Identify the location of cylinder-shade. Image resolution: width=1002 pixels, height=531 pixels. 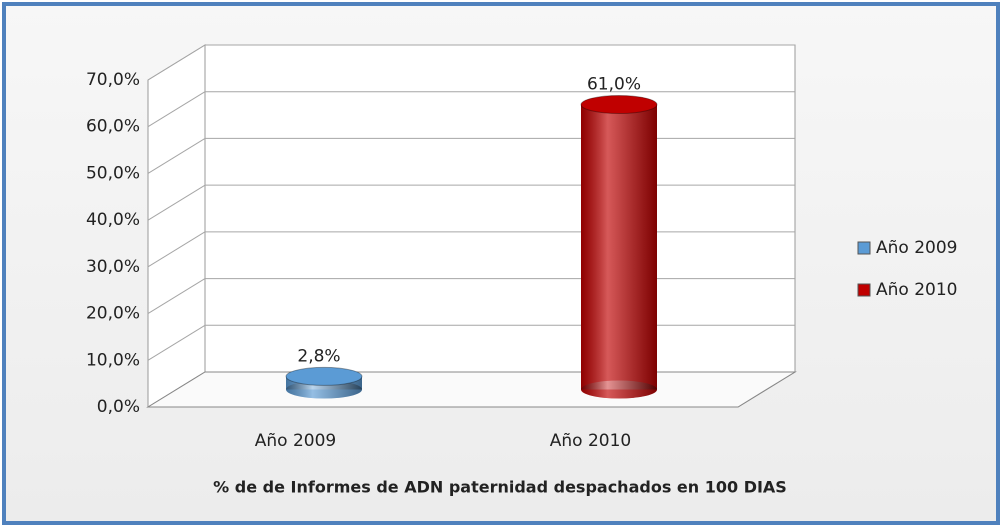
(619, 247).